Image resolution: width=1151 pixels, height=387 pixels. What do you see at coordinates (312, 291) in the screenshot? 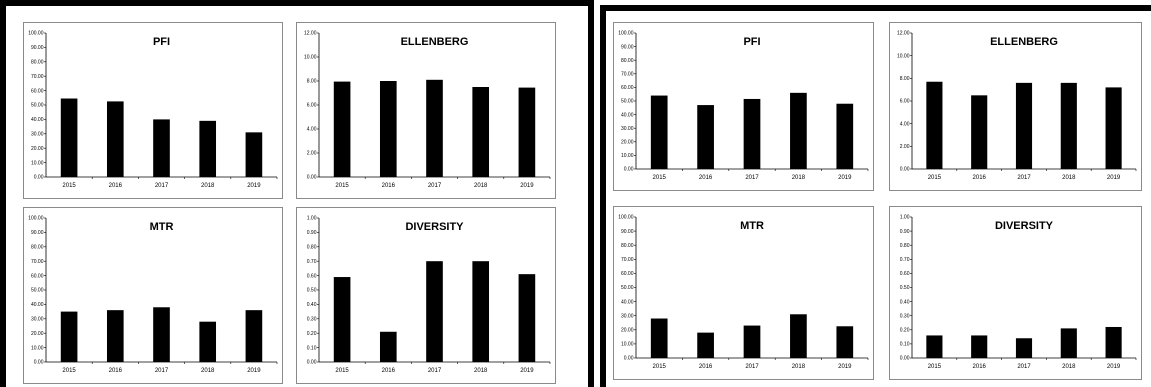
I see `y-tick-label: 0.50` at bounding box center [312, 291].